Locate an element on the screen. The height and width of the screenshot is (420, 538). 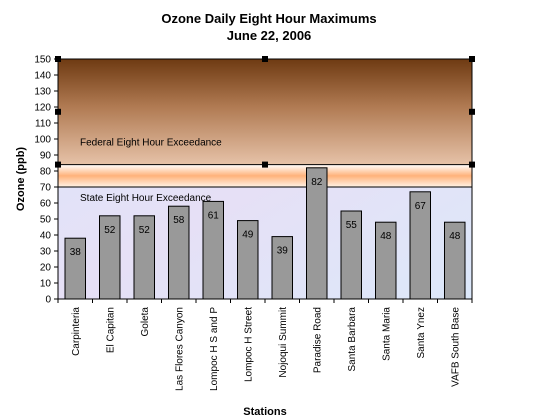
bar-value-label: 58 is located at coordinates (179, 220).